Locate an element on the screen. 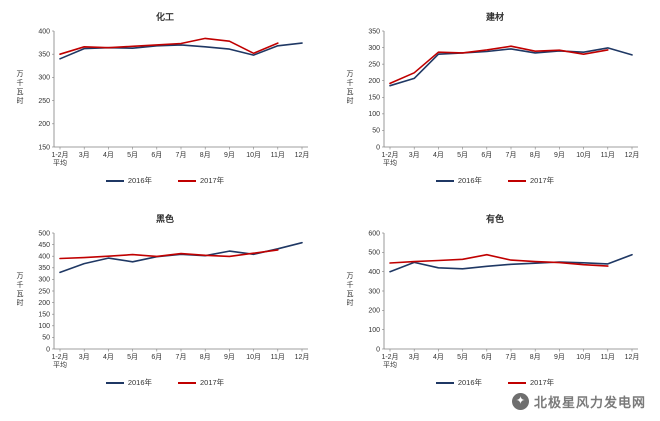 The width and height of the screenshot is (660, 421). svg-text: 450 is located at coordinates (44, 245).